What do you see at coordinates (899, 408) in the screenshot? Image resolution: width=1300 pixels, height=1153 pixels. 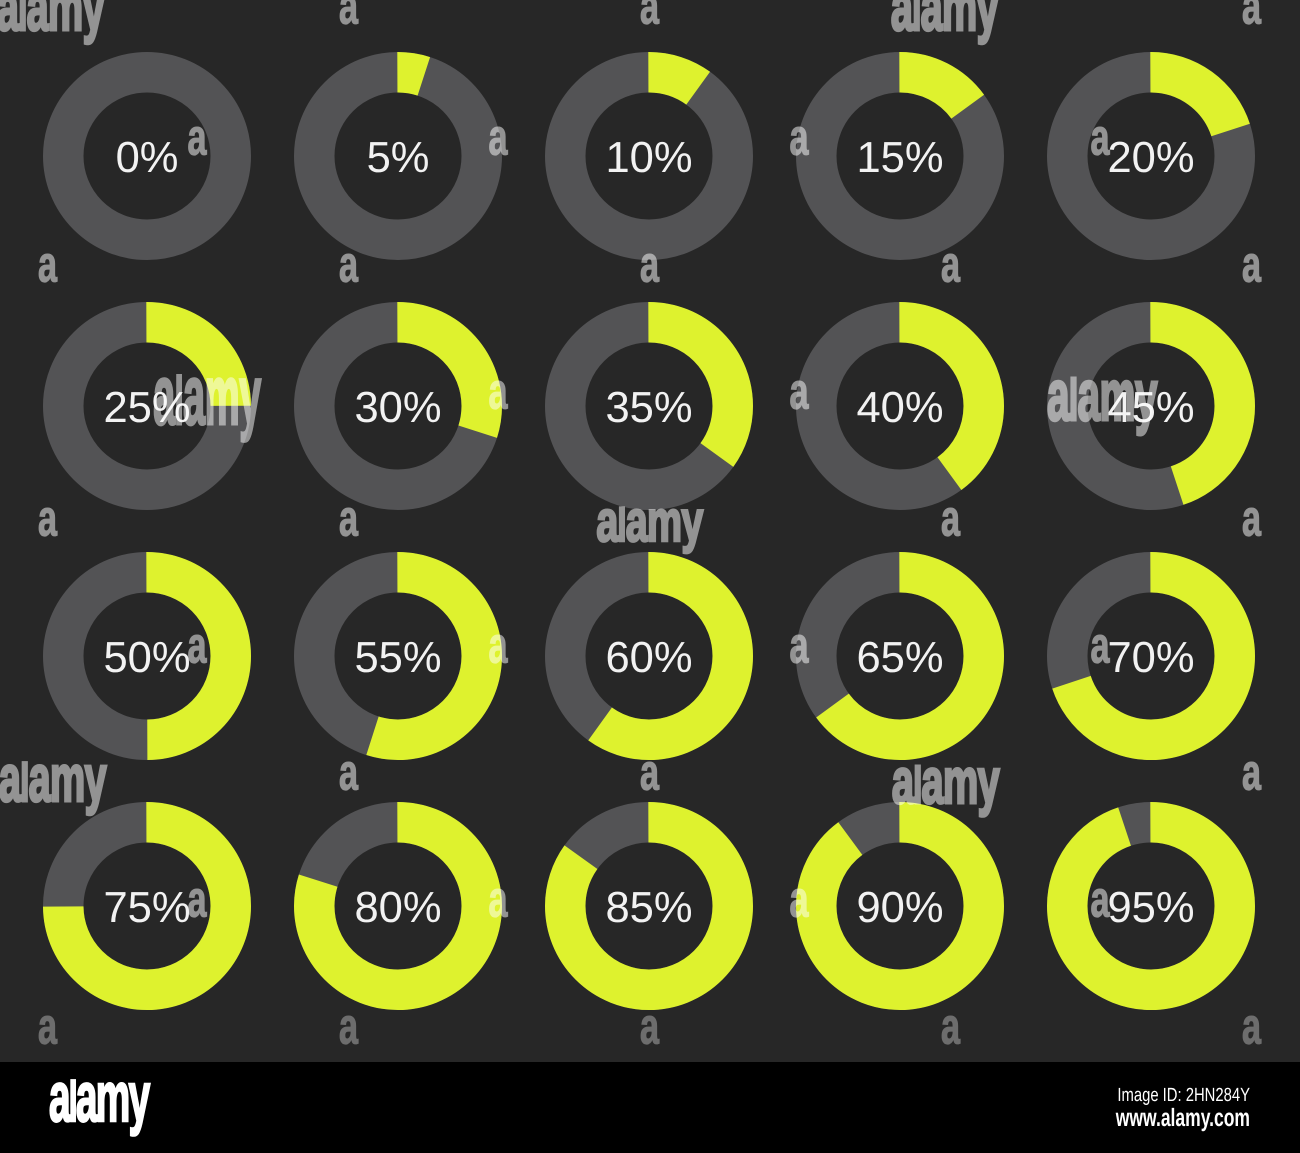 I see `svg-text: 40%` at bounding box center [899, 408].